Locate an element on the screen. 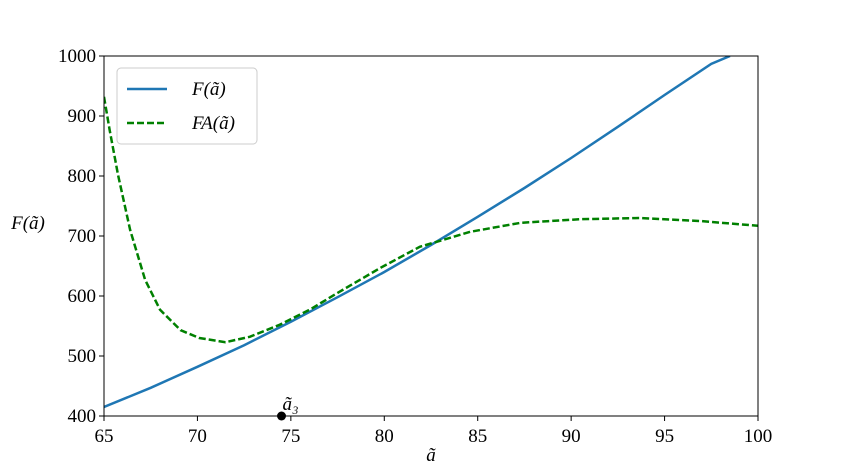 Image resolution: width=843 pixels, height=468 pixels. y-tick-label: 1000 is located at coordinates (77, 56).